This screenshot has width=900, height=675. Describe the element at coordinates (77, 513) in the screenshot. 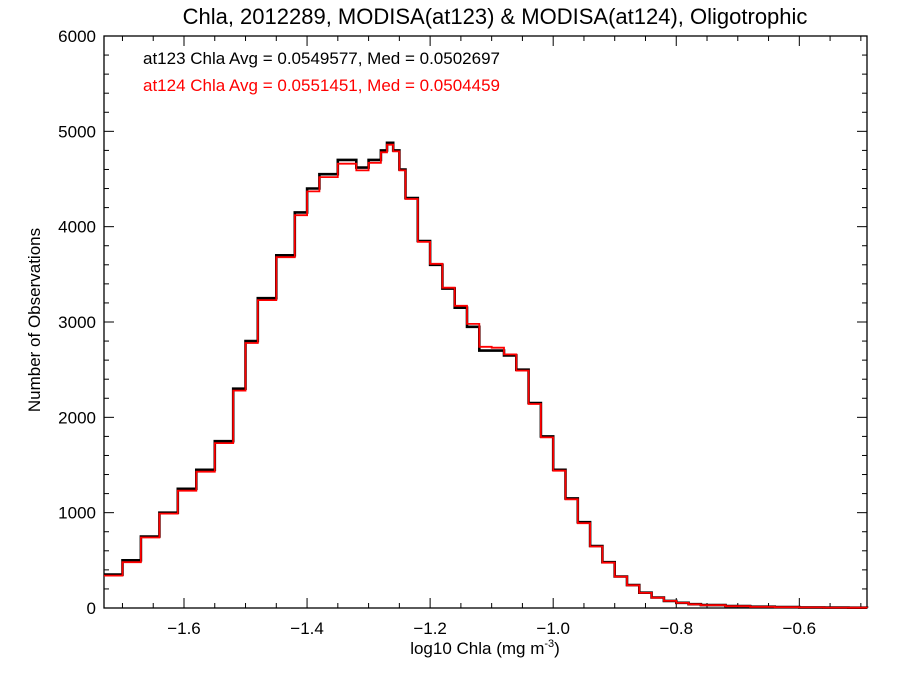

I see `y-tick-label: 1000` at that location.